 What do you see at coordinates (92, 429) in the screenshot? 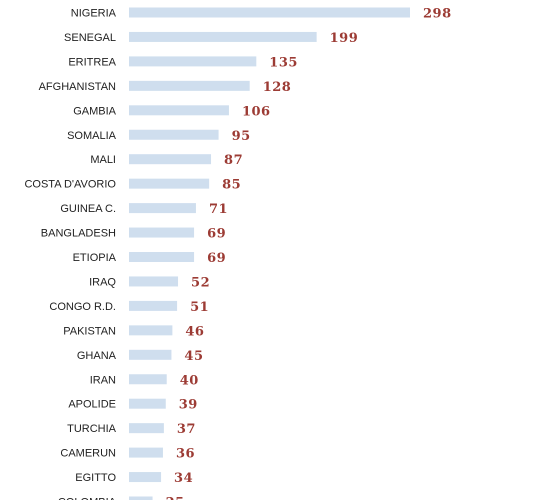
I see `category-label: TURCHIA` at bounding box center [92, 429].